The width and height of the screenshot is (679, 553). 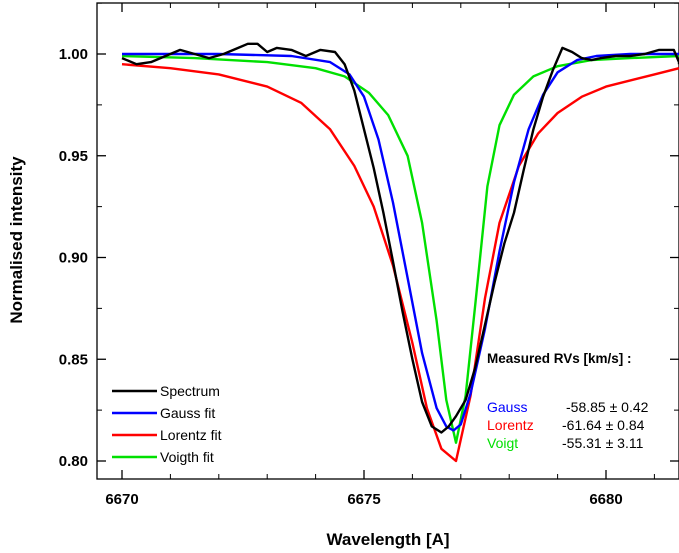 I want to click on rv-label-voigt: Voigt, so click(x=502, y=443).